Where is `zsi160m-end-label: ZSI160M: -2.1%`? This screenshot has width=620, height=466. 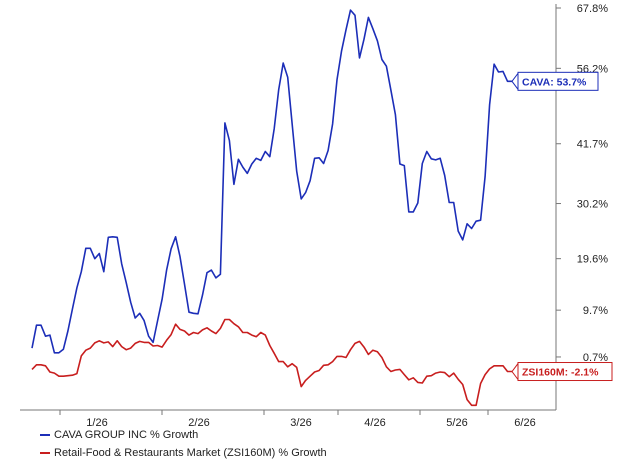 zsi160m-end-label: ZSI160M: -2.1% is located at coordinates (562, 372).